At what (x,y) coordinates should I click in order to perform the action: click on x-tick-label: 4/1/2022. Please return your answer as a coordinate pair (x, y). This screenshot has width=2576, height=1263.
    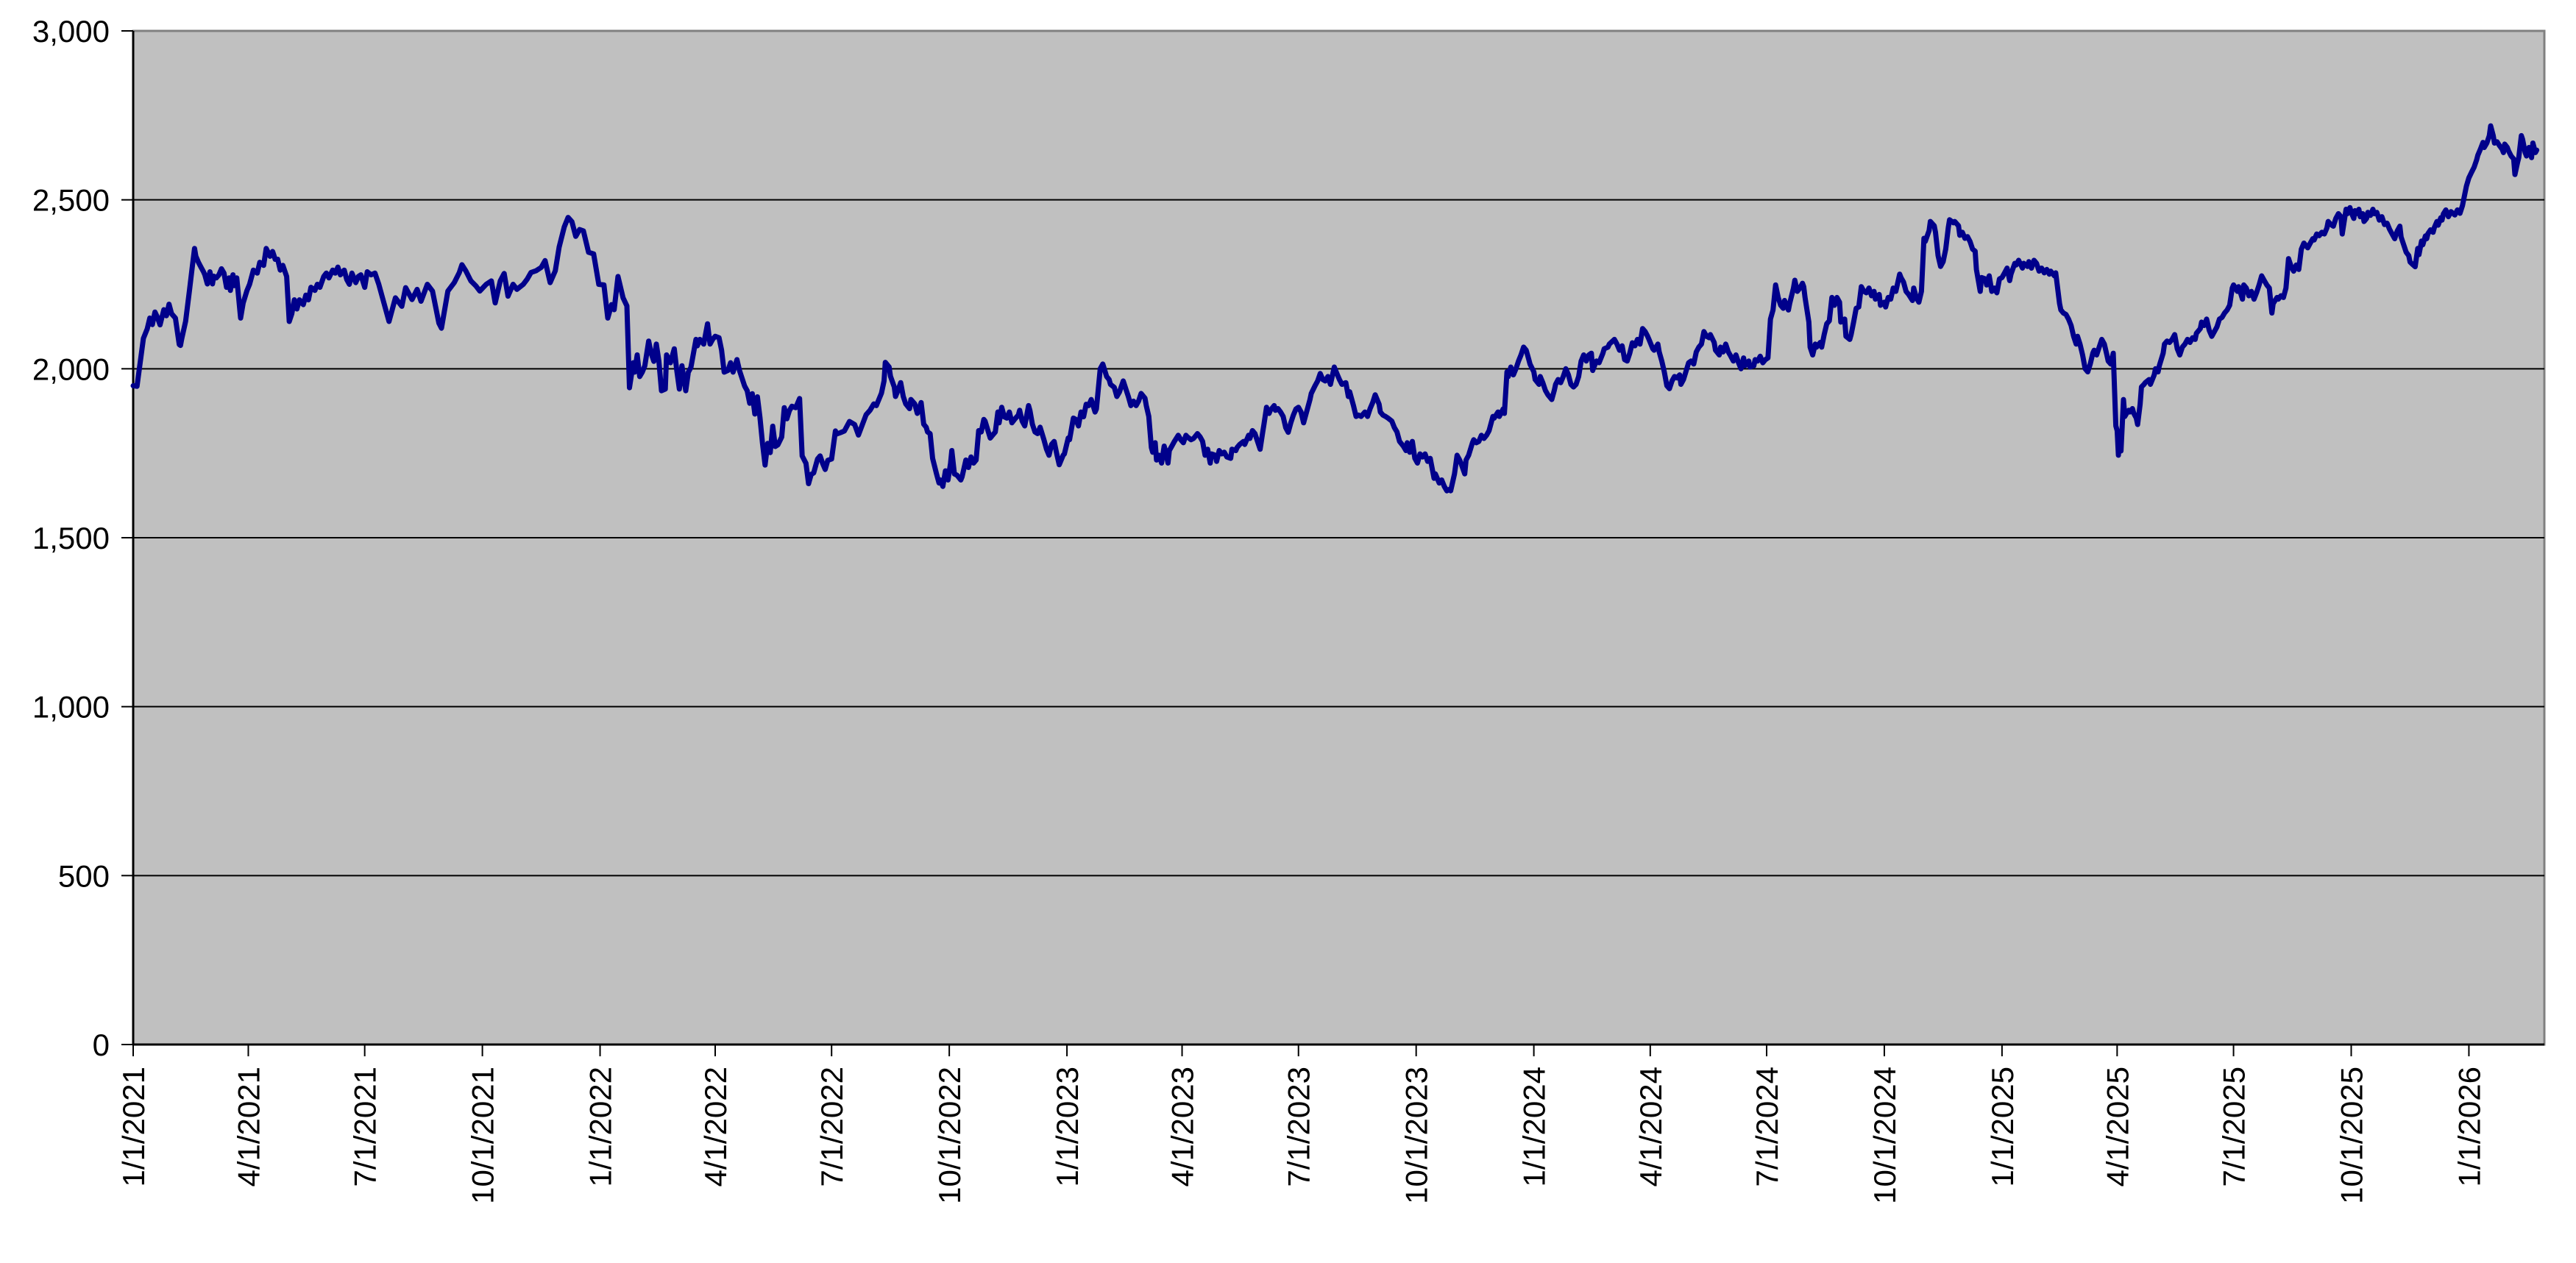
    Looking at the image, I should click on (715, 1127).